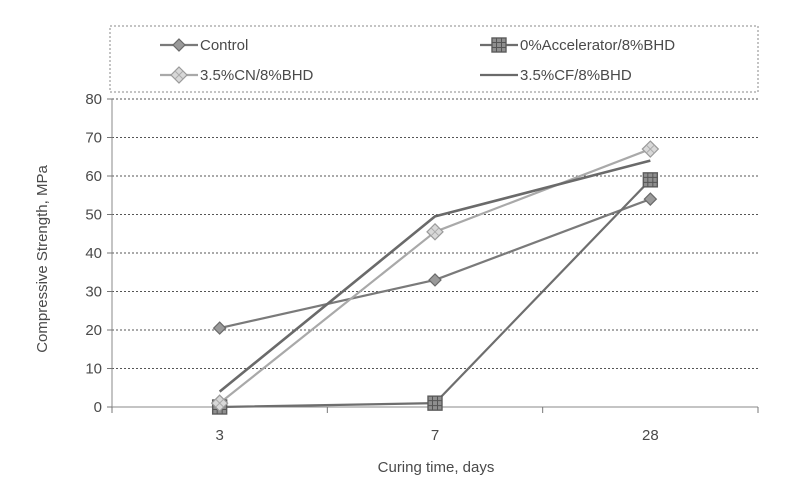 The image size is (800, 502). Describe the element at coordinates (93, 176) in the screenshot. I see `y-tick-label: 60` at that location.